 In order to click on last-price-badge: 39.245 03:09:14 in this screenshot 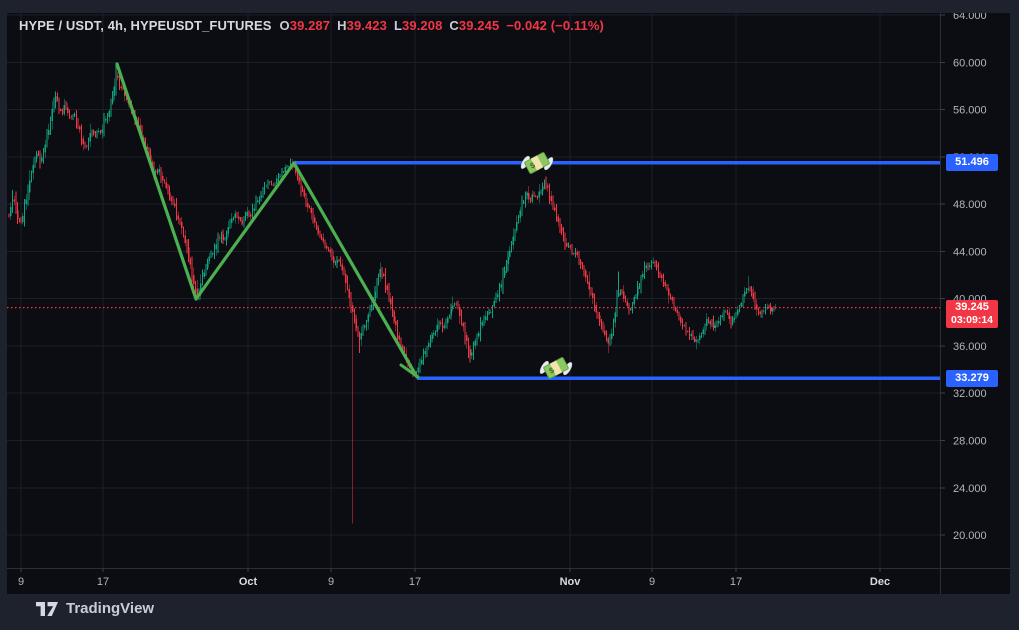, I will do `click(972, 314)`.